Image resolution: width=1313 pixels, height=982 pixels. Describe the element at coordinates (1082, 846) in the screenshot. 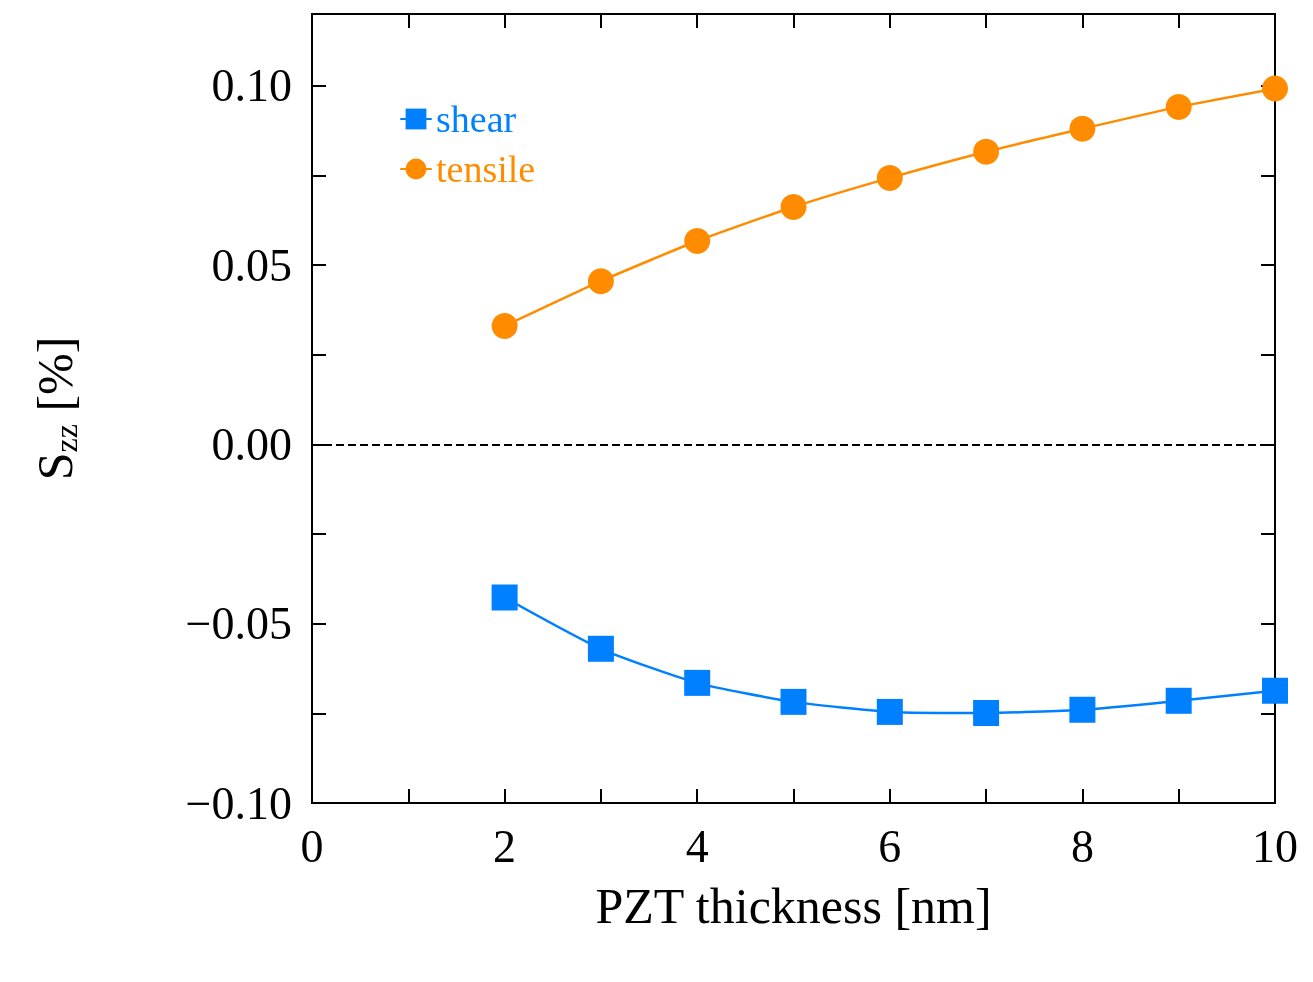

I see `x-tick-label: 8` at that location.